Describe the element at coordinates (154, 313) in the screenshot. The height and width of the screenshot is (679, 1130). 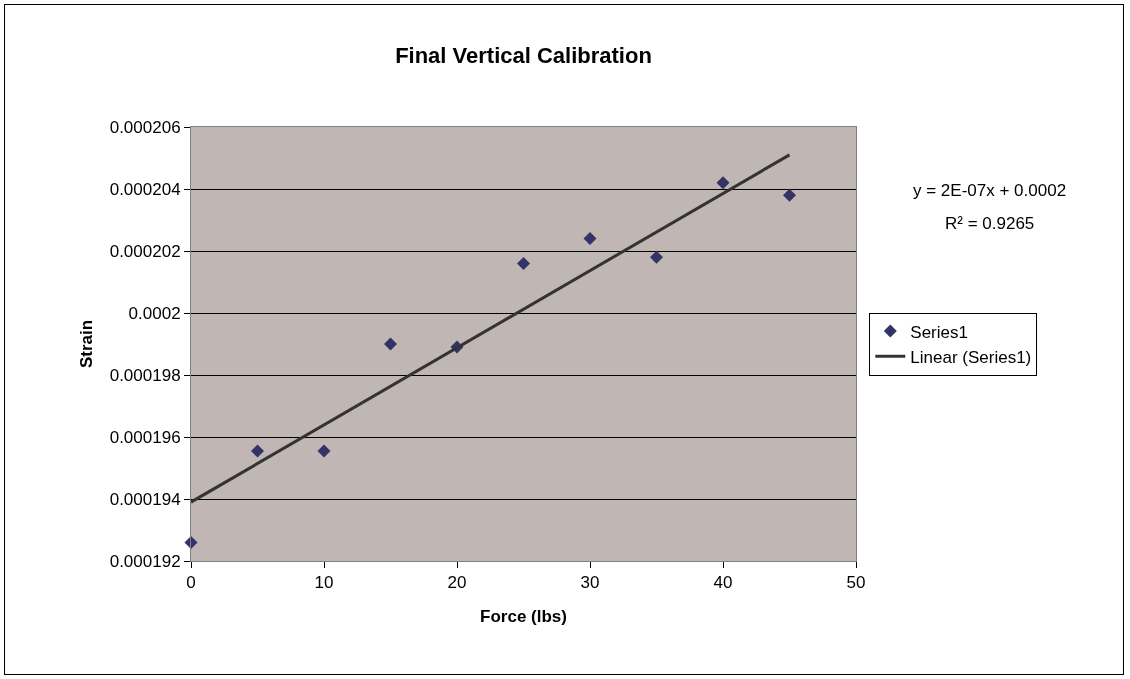
I see `y-tick-label: 0.0002` at that location.